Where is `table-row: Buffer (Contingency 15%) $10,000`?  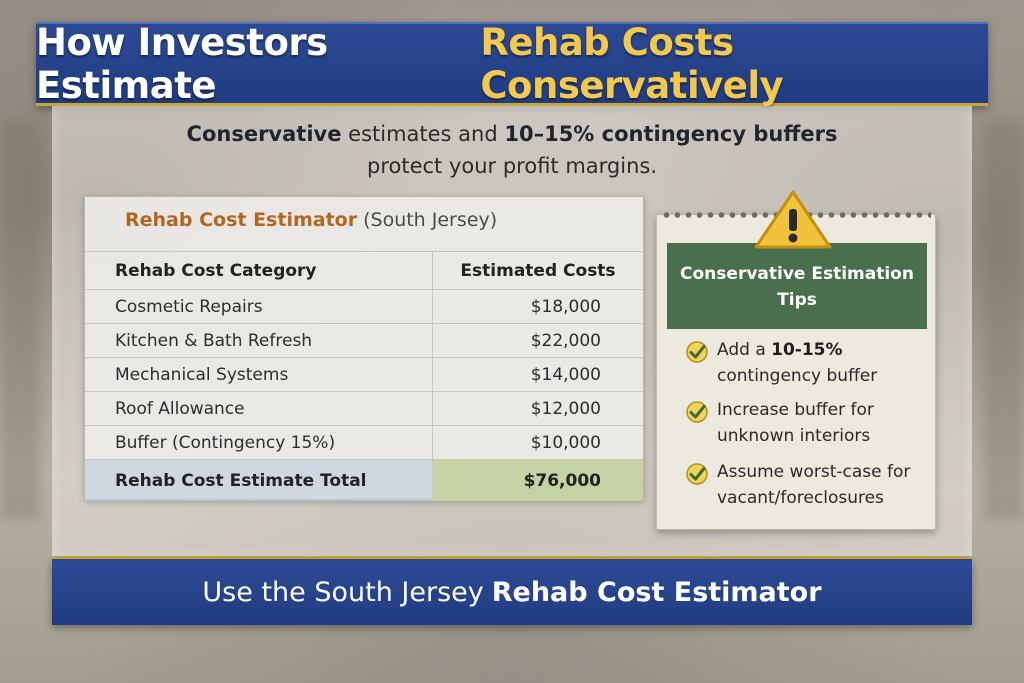
table-row: Buffer (Contingency 15%) $10,000 is located at coordinates (364, 442).